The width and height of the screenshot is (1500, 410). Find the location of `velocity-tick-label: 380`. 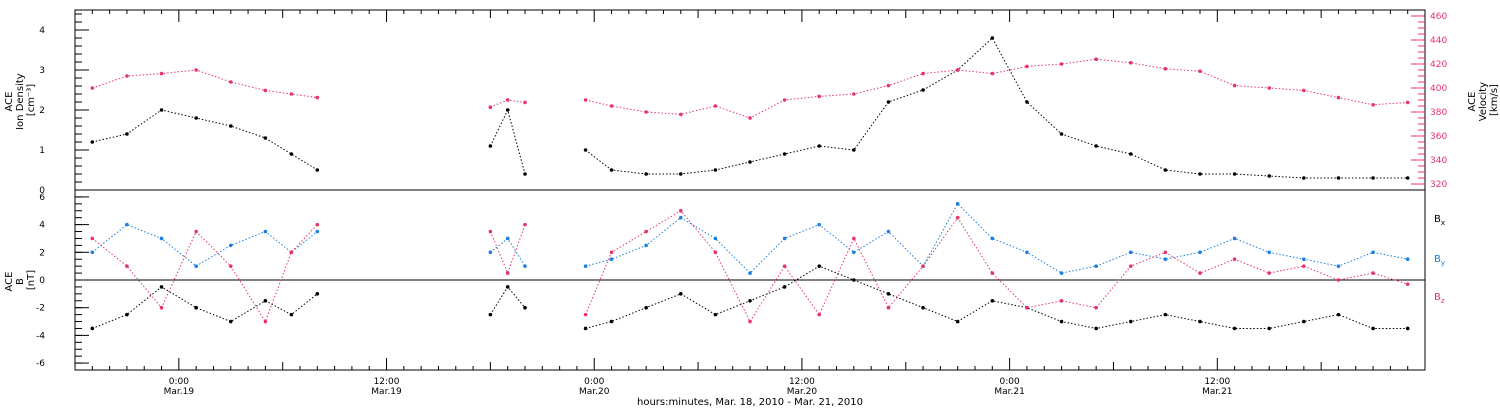

velocity-tick-label: 380 is located at coordinates (1438, 113).